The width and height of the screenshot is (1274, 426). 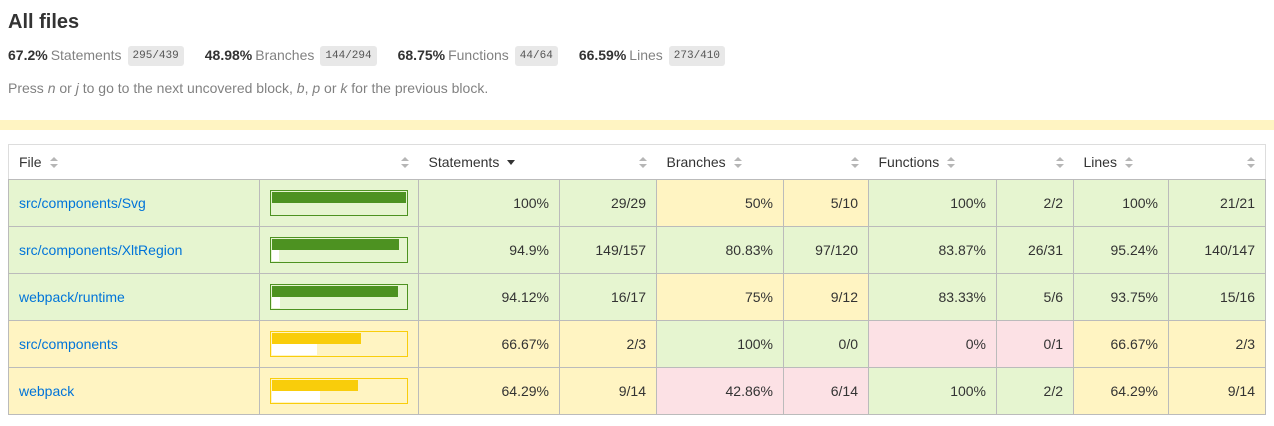 I want to click on summary-metric: 67.2% Statements 295/439, so click(x=96, y=56).